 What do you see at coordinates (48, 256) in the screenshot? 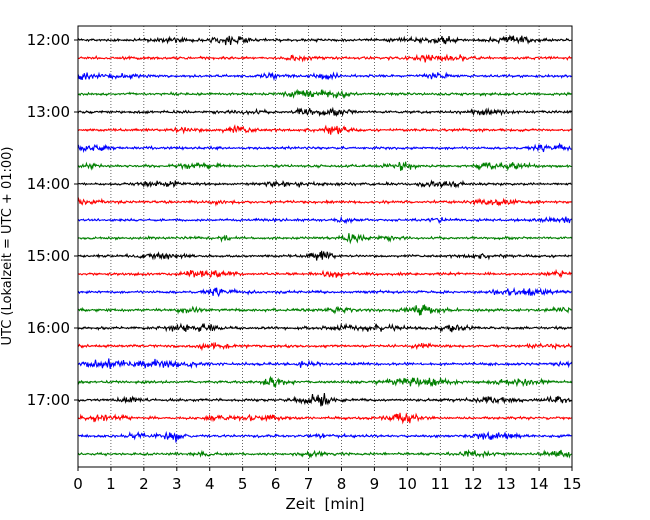
I see `y-tick-label: 15:00` at bounding box center [48, 256].